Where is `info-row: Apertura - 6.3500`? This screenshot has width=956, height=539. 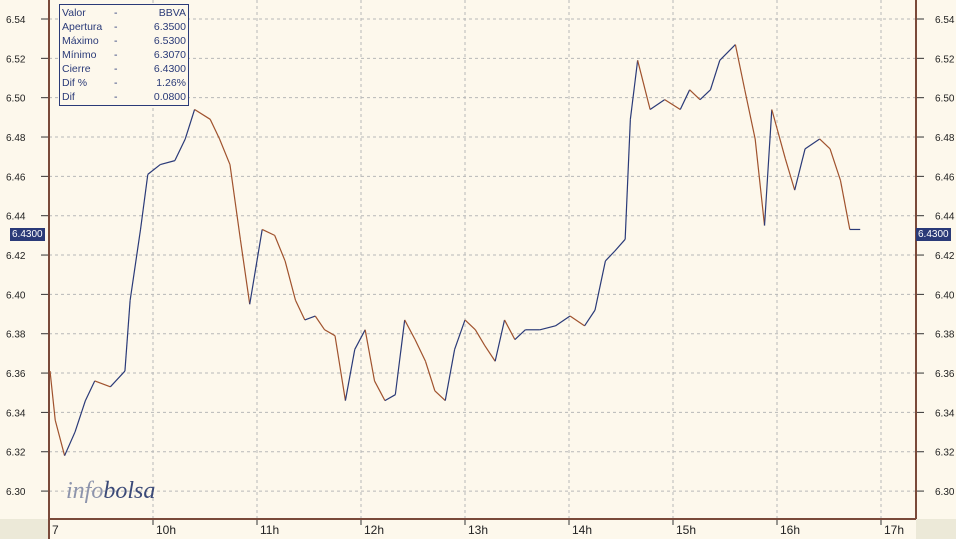
info-row: Apertura - 6.3500 is located at coordinates (124, 27).